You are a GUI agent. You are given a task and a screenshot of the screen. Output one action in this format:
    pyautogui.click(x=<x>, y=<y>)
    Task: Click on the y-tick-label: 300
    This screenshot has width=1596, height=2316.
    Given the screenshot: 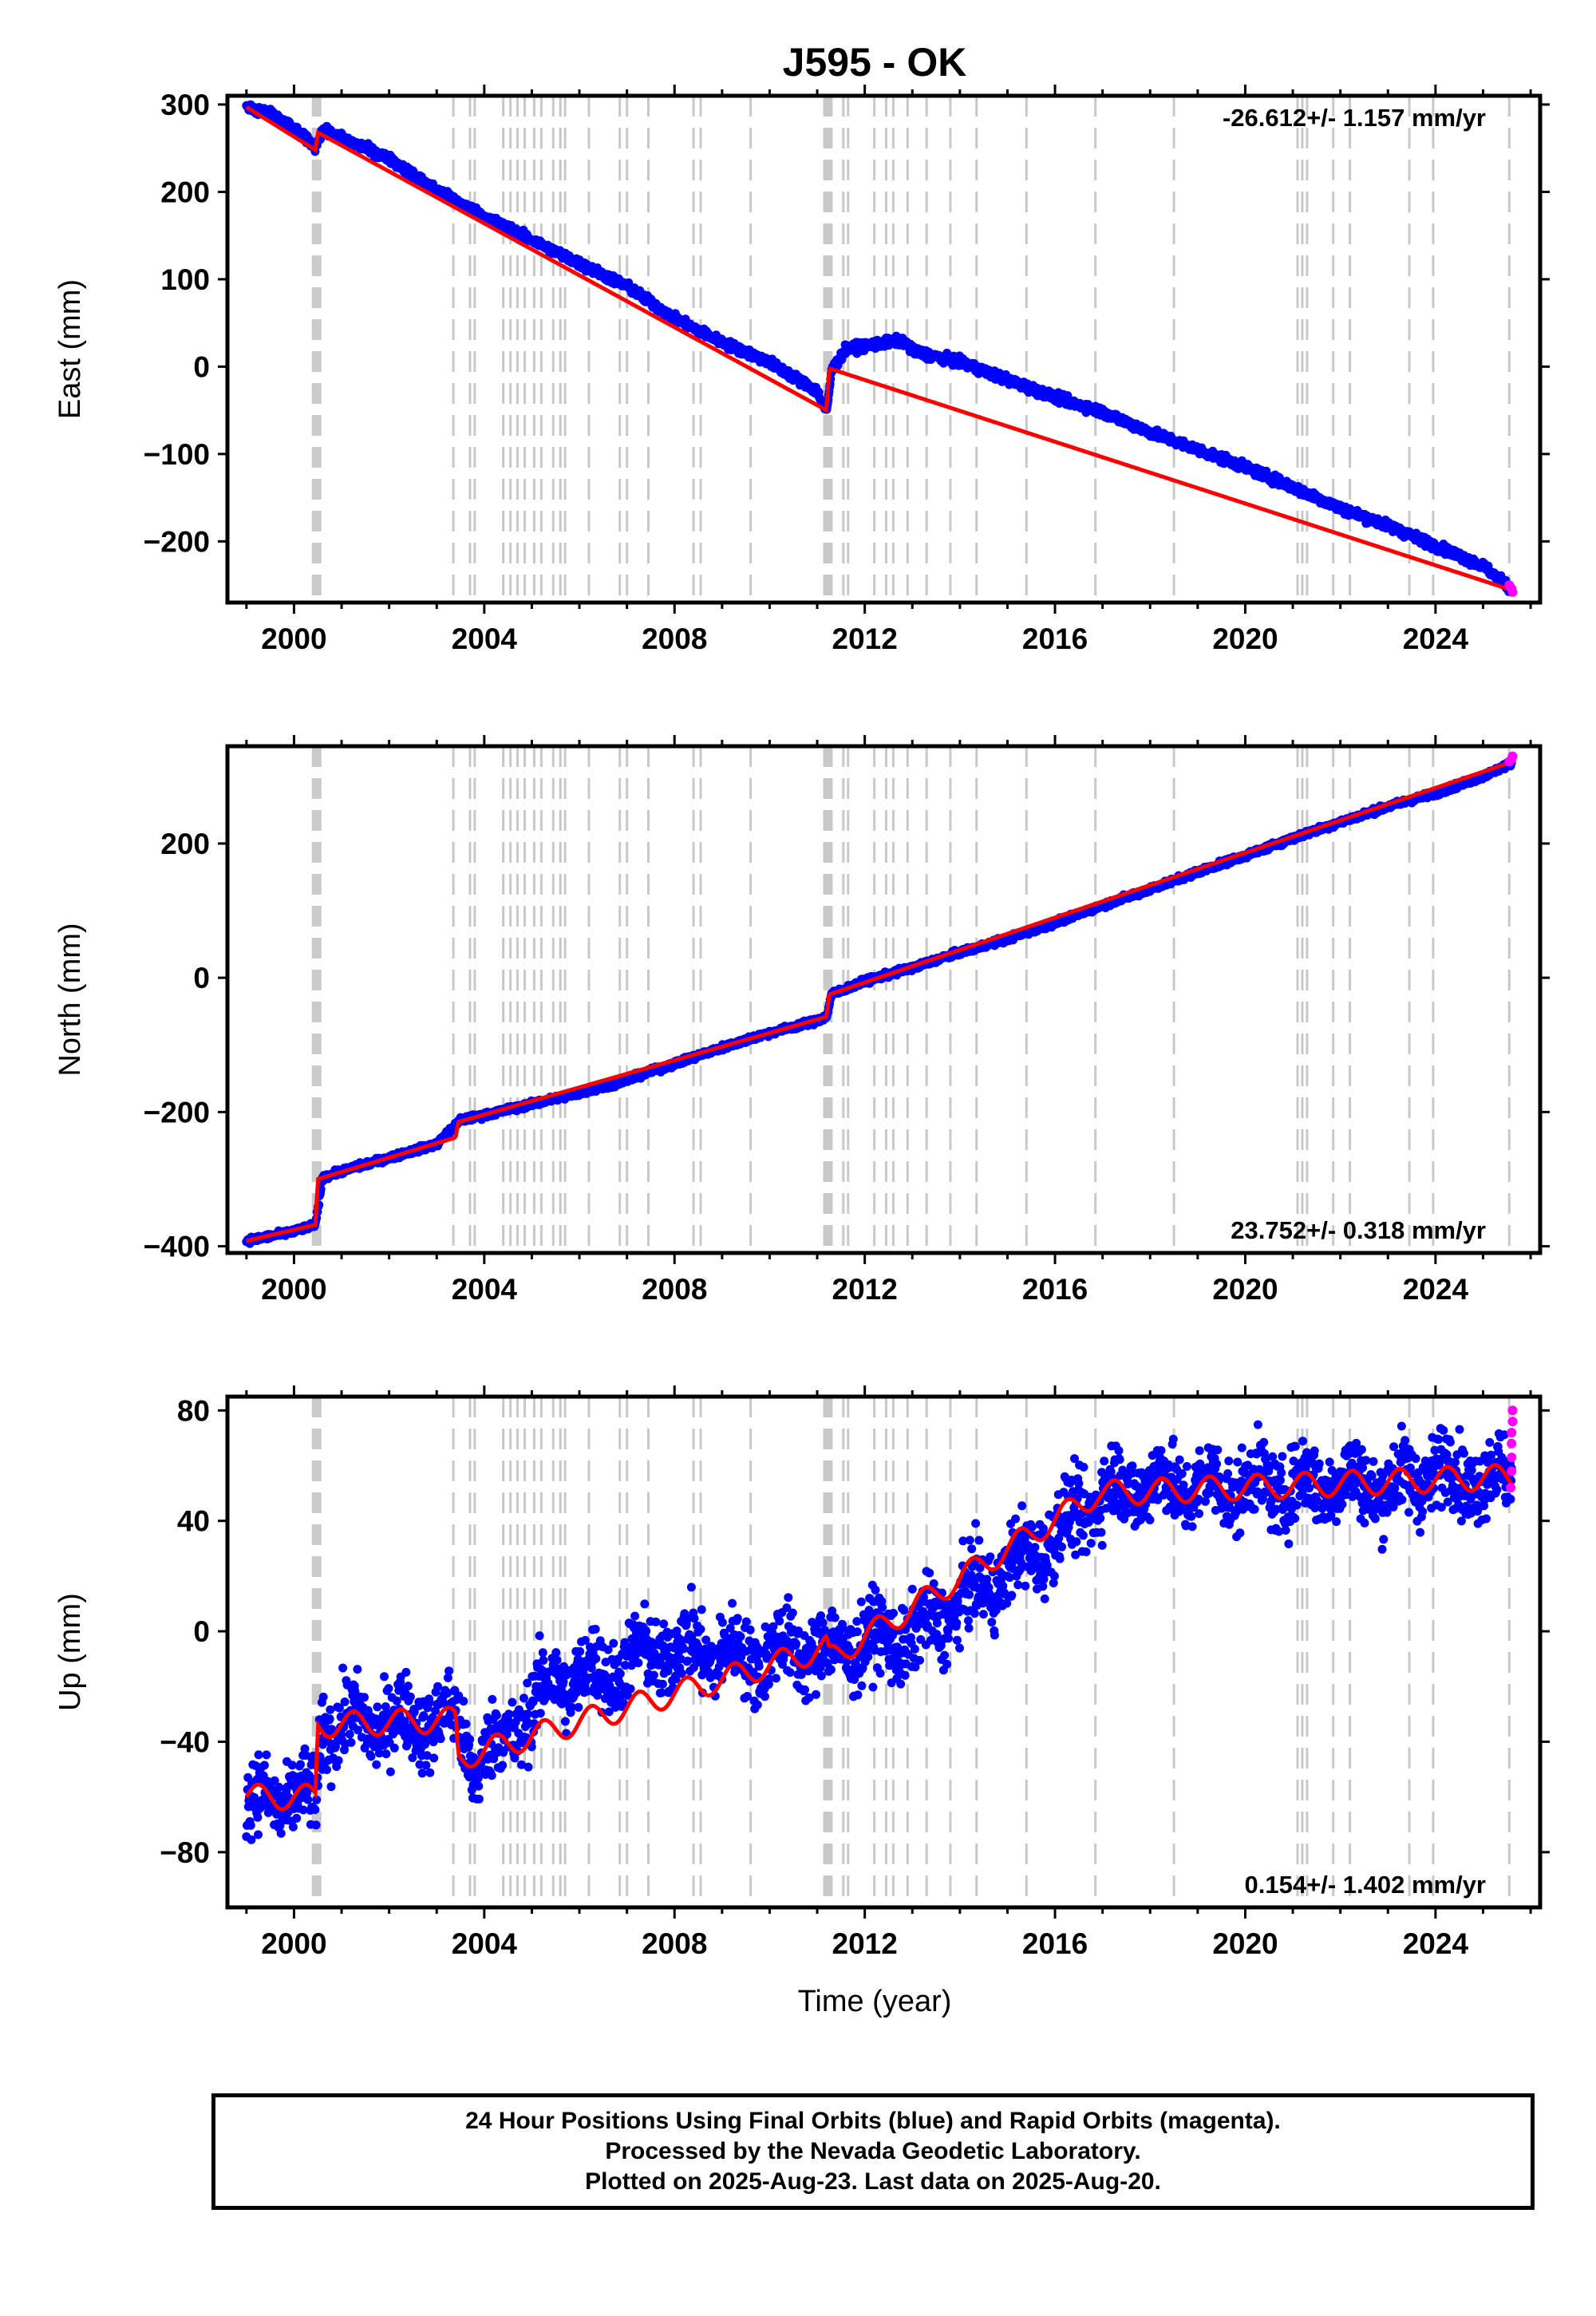 What is the action you would take?
    pyautogui.click(x=185, y=105)
    